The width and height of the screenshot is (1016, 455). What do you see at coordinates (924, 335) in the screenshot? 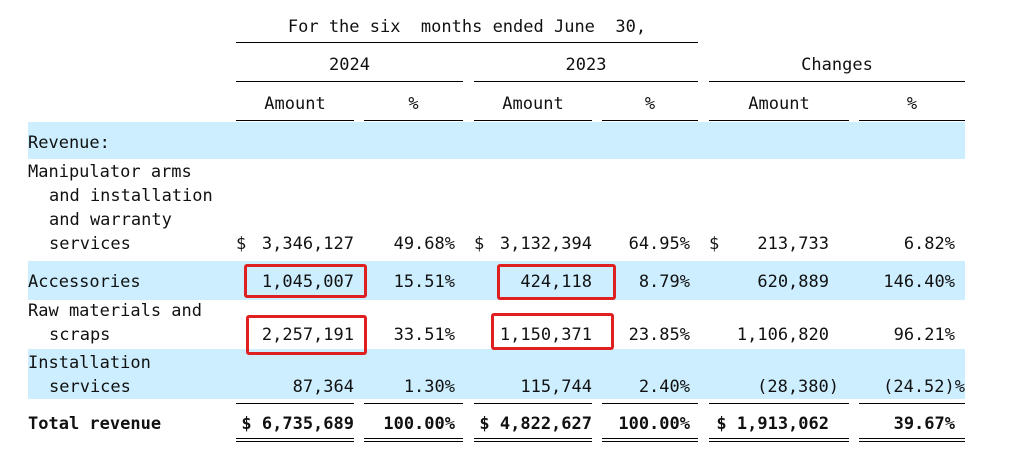
I see `pct-changes: 96.21%` at bounding box center [924, 335].